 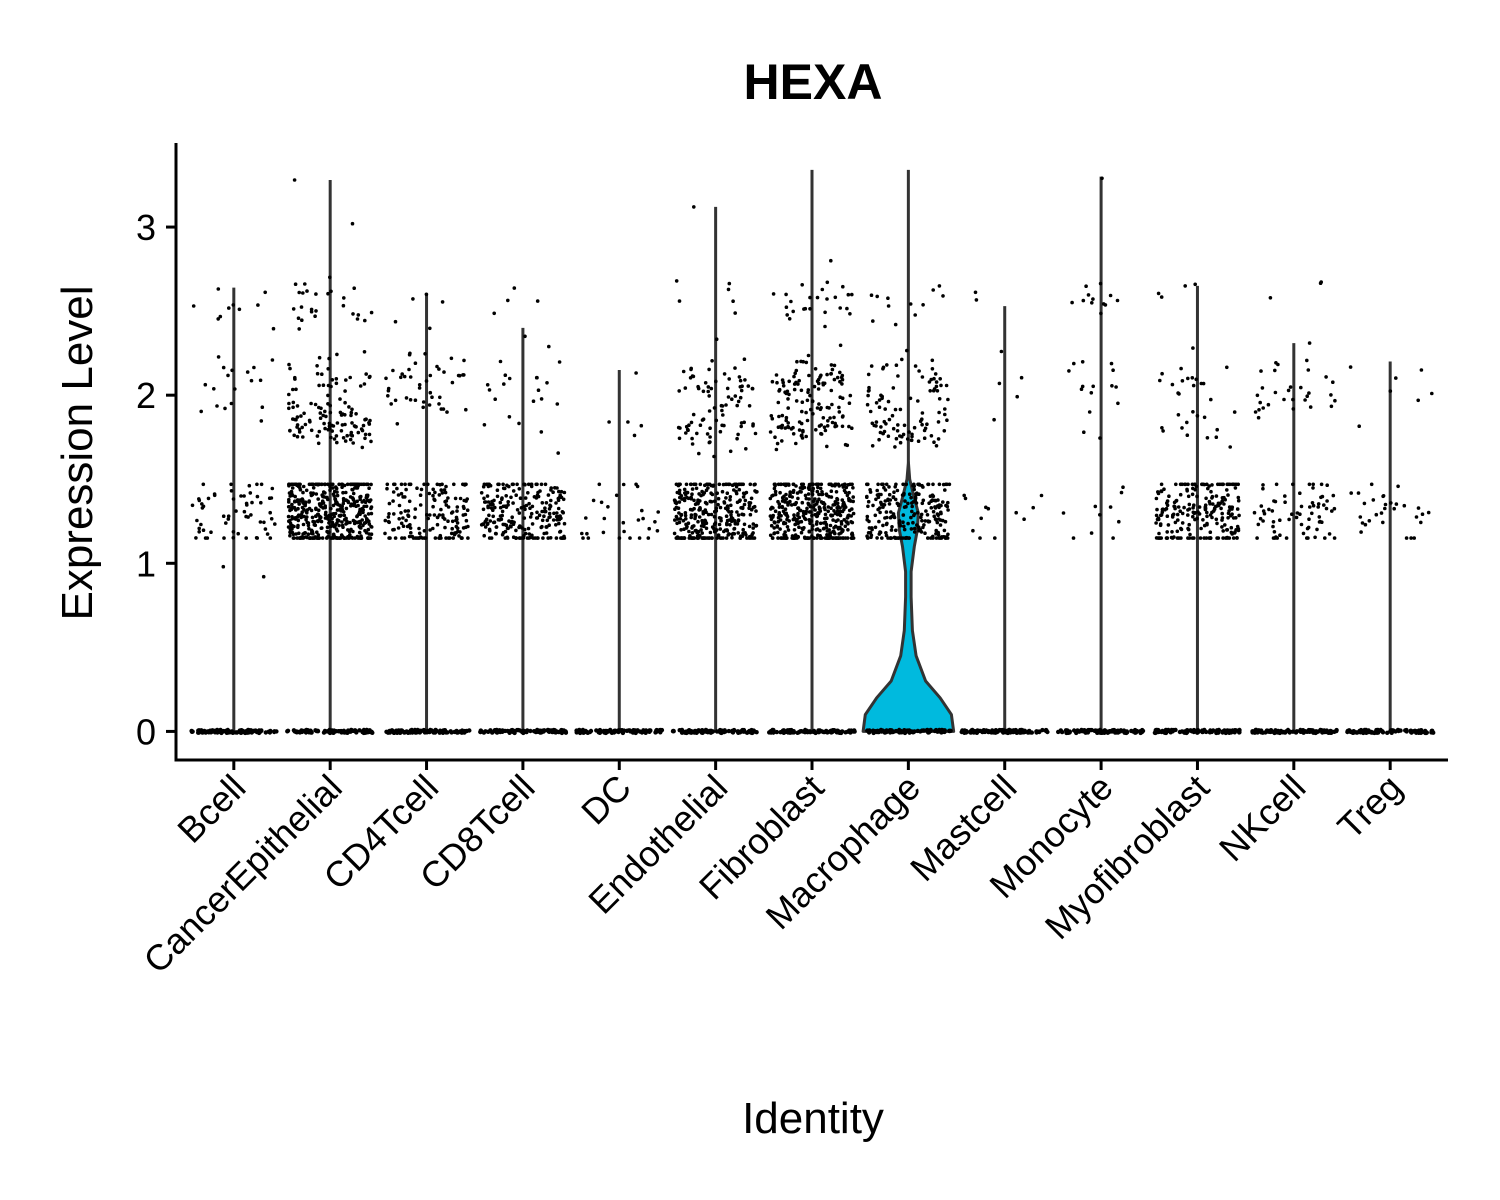 I want to click on points-treg, so click(x=1391, y=452).